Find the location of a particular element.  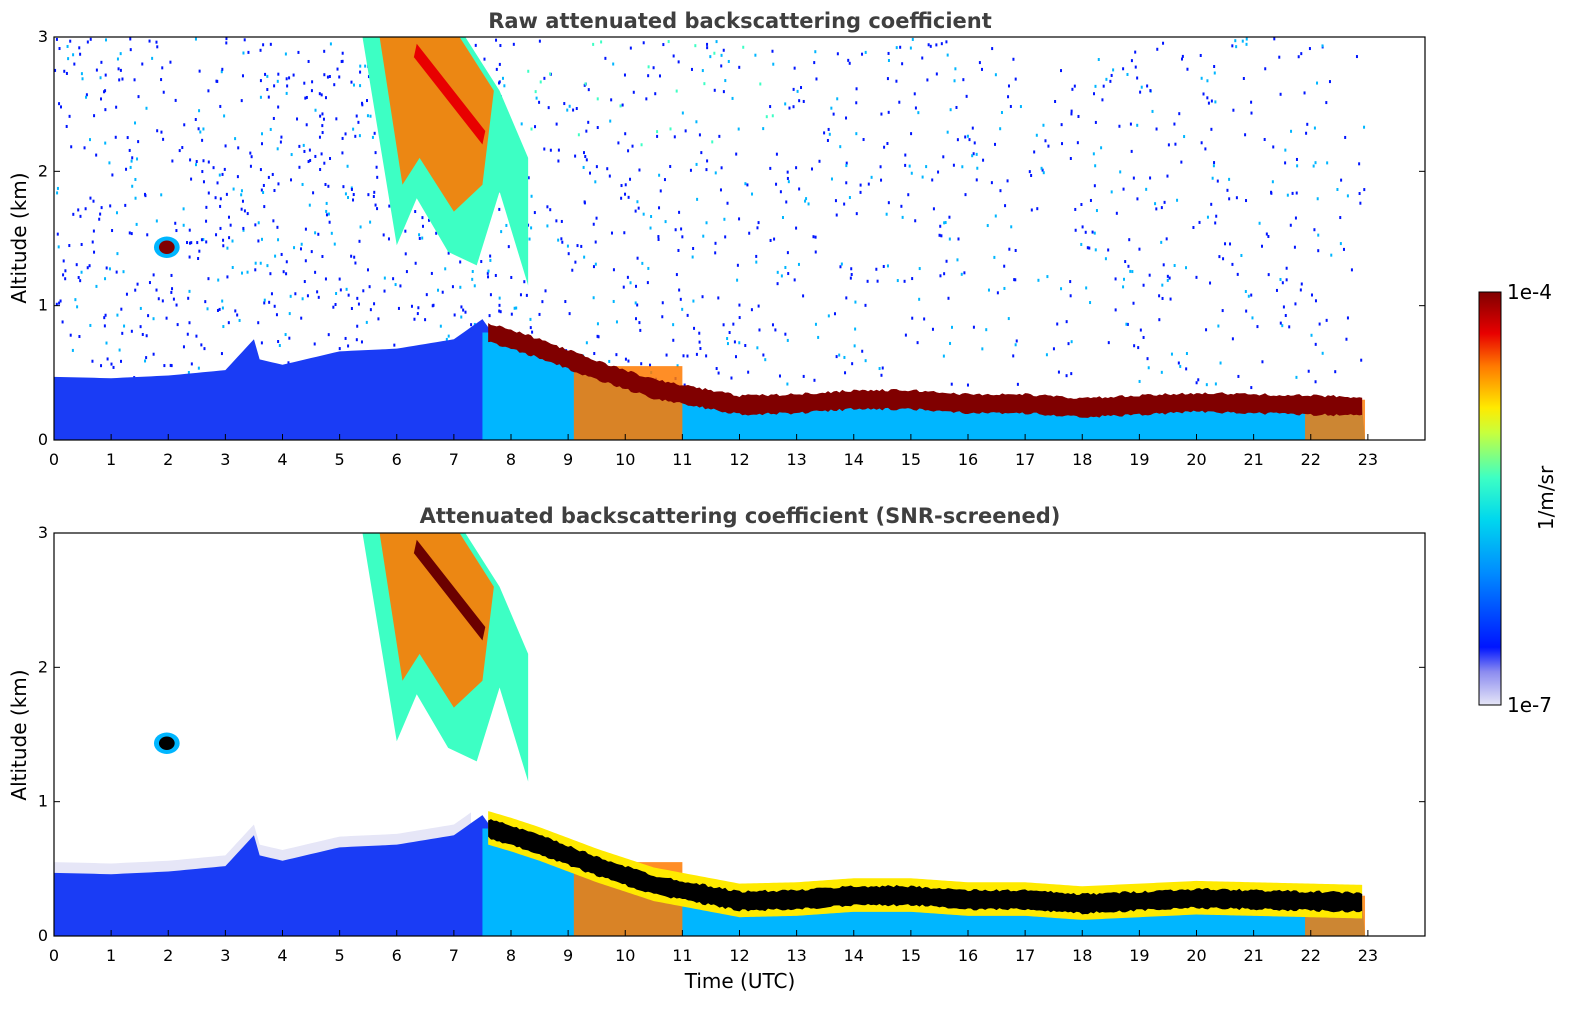

panel2-x-label: Time (UTC) is located at coordinates (740, 981).